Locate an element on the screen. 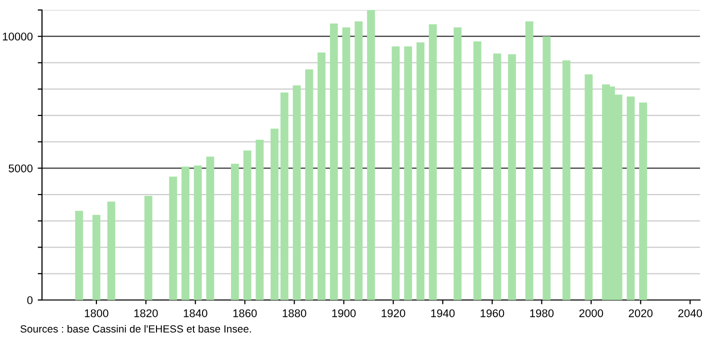 This screenshot has width=710, height=340. y-tick-label: 10000 is located at coordinates (17, 36).